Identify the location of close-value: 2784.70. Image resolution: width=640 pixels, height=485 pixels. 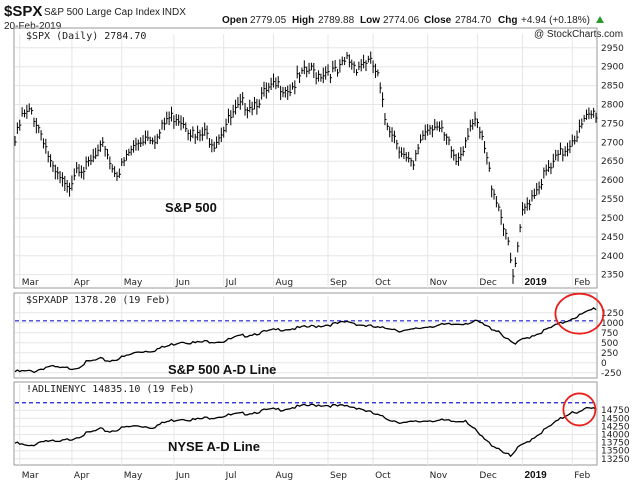
(473, 20).